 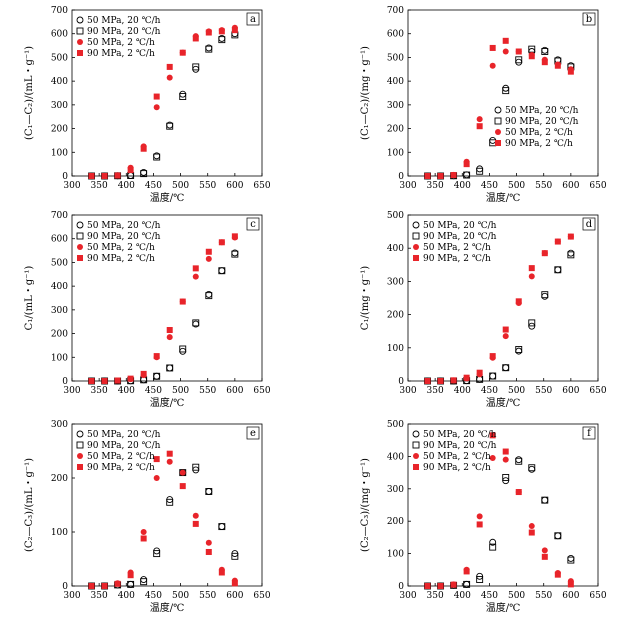 What do you see at coordinates (395, 349) in the screenshot?
I see `y-tick-label: 100` at bounding box center [395, 349].